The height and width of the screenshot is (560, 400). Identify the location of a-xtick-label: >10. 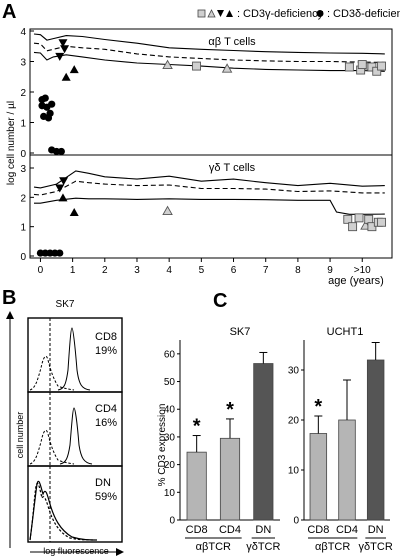
(362, 270).